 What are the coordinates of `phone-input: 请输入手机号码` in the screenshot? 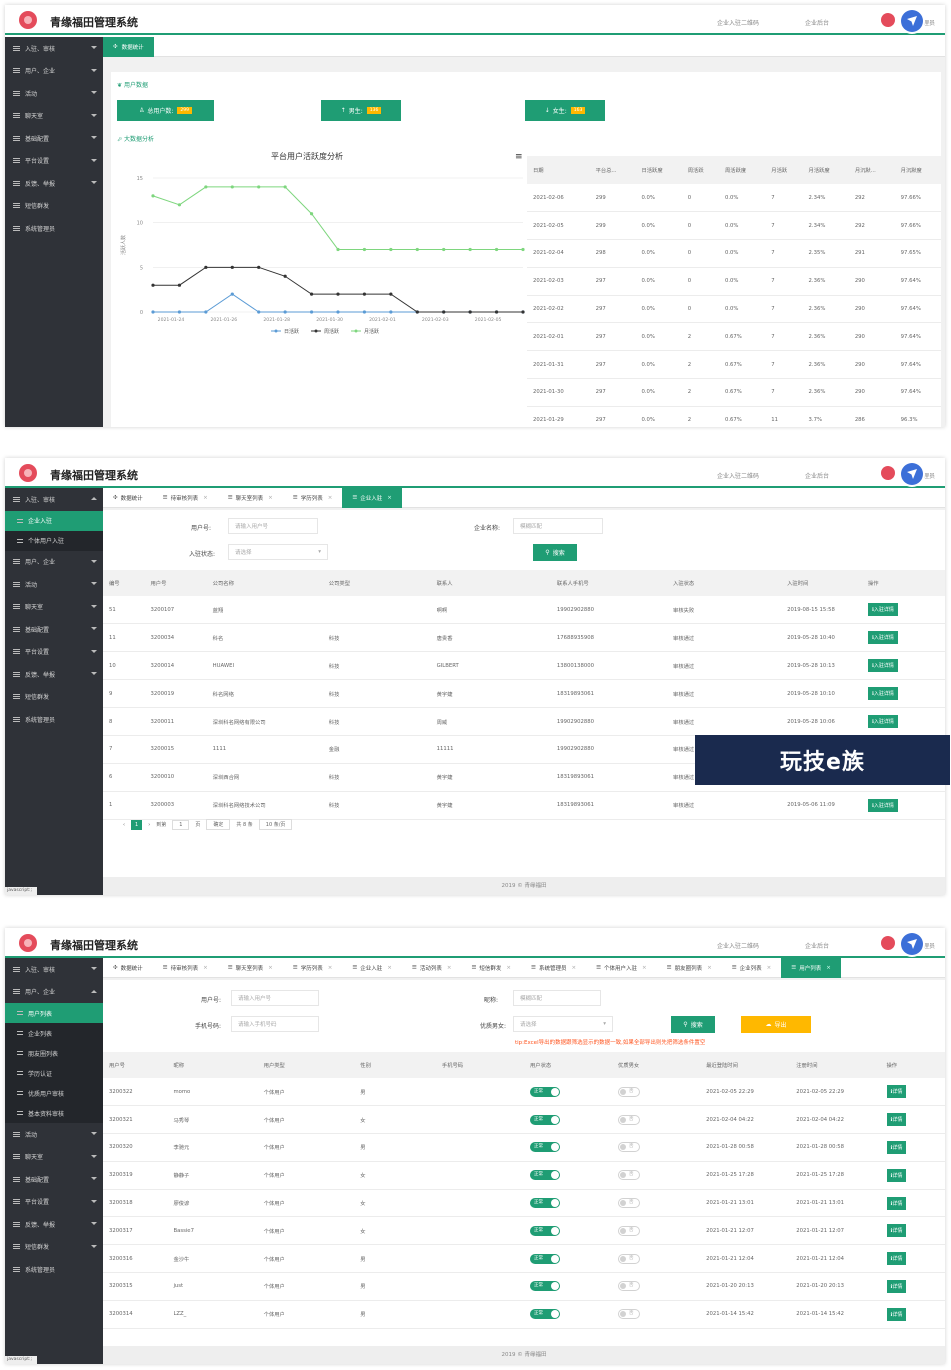 It's located at (275, 1024).